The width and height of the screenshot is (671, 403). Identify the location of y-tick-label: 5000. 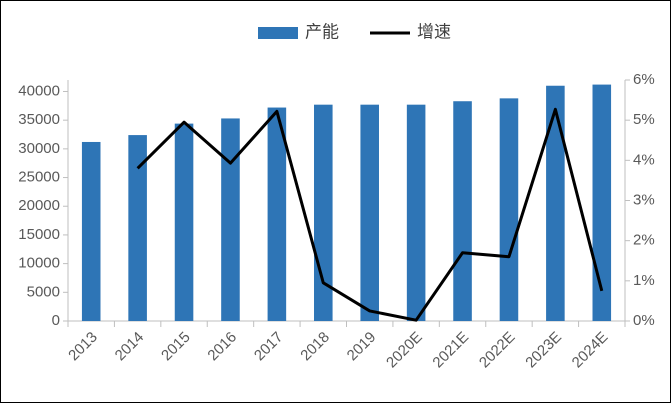
(43, 291).